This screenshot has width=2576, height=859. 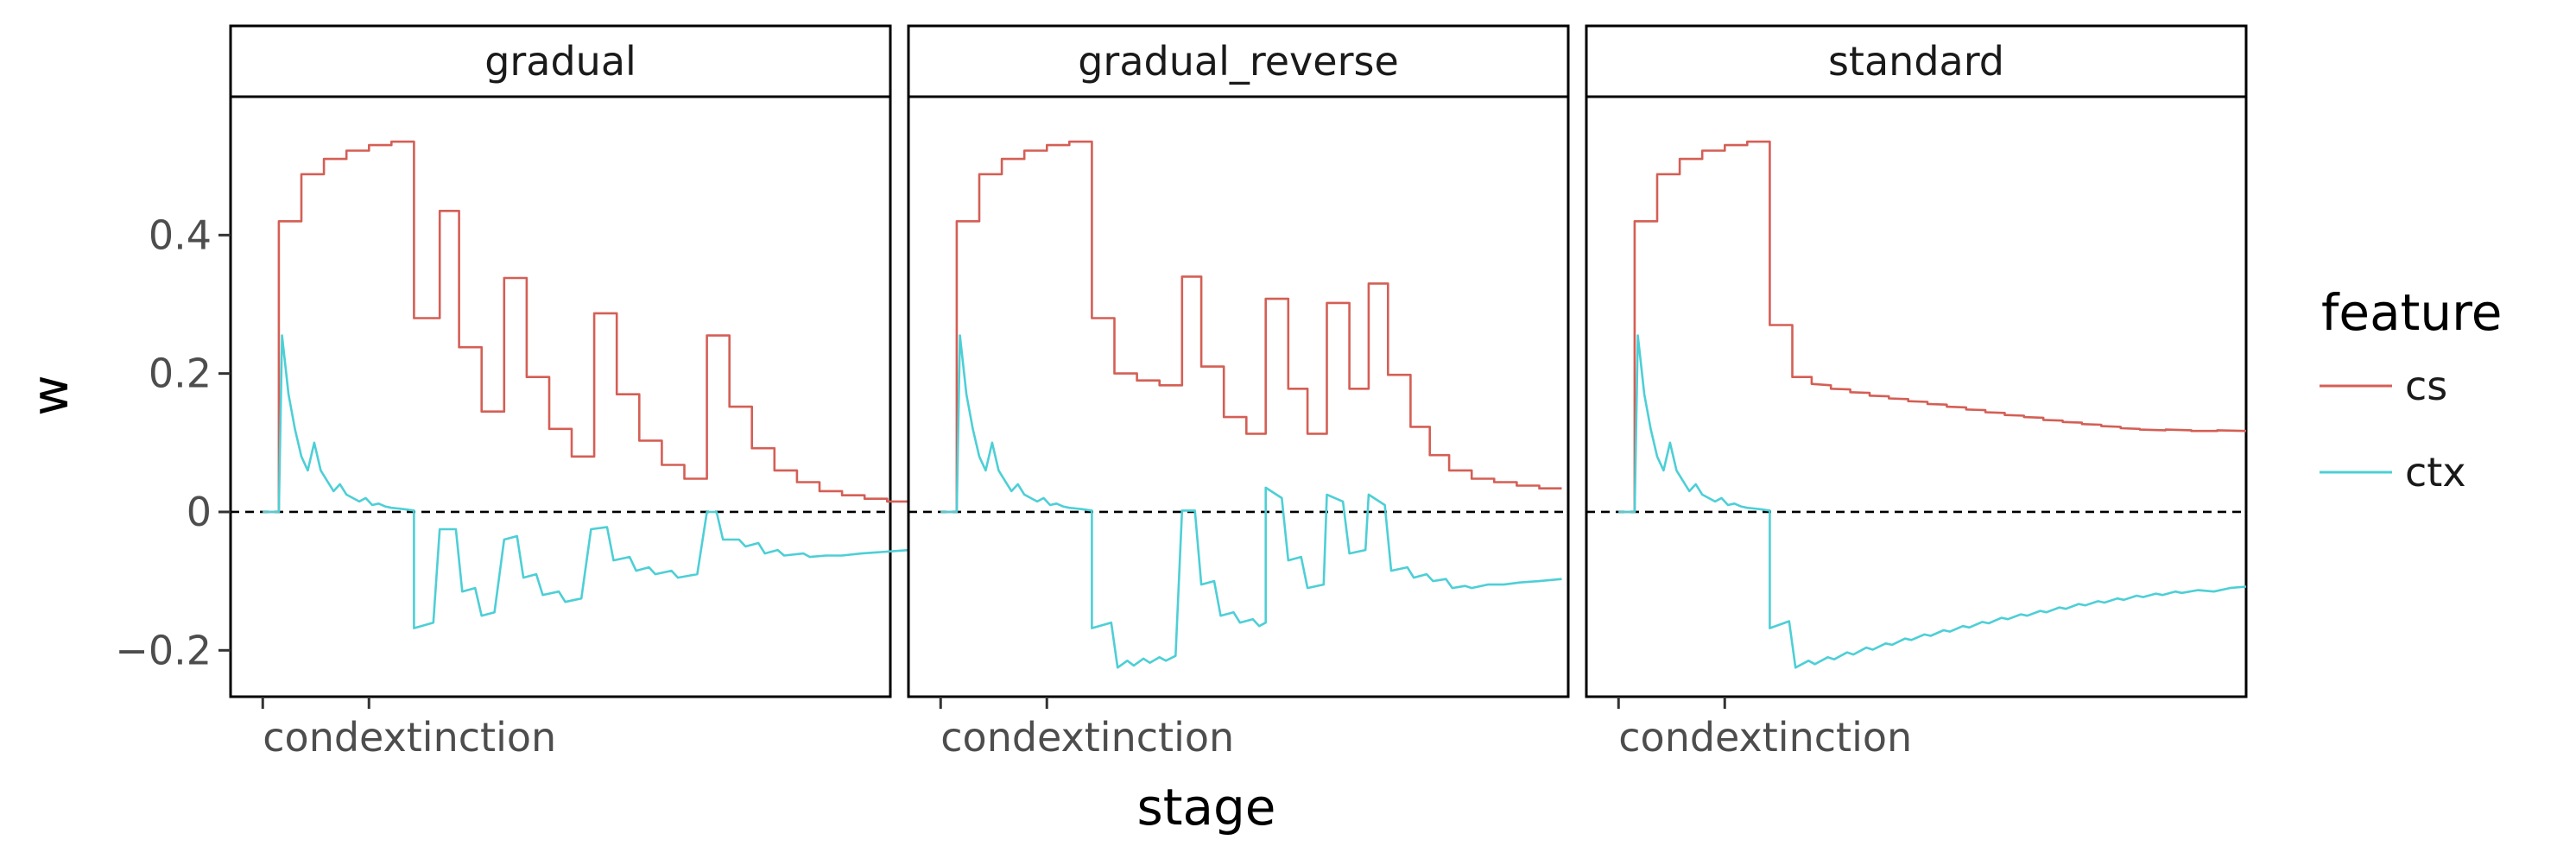 I want to click on y-axis: 0.4 0.2 0 −0.2, so click(x=173, y=442).